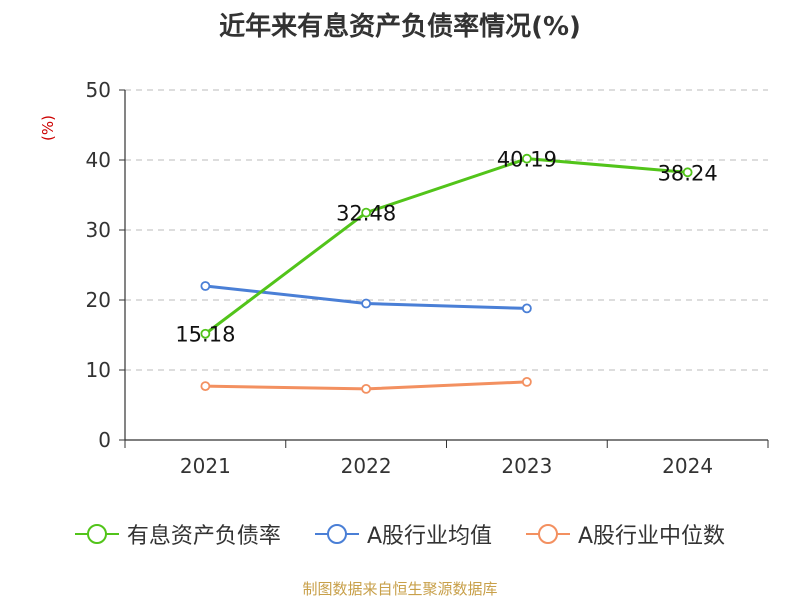 The height and width of the screenshot is (600, 800). Describe the element at coordinates (652, 536) in the screenshot. I see `legend-label-industry-median: A股行业中位数` at that location.